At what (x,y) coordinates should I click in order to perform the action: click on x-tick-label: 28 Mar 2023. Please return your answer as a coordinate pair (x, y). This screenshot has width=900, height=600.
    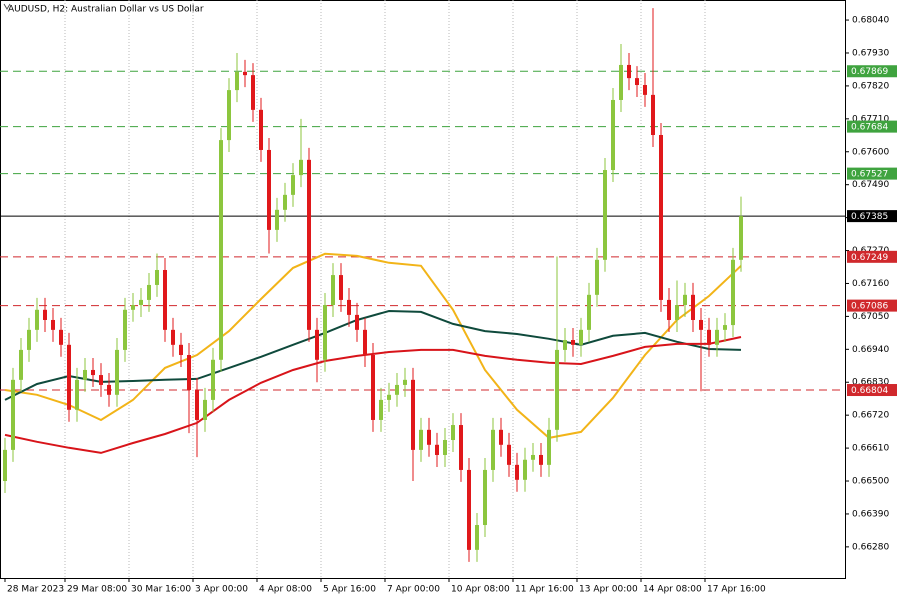
    Looking at the image, I should click on (35, 590).